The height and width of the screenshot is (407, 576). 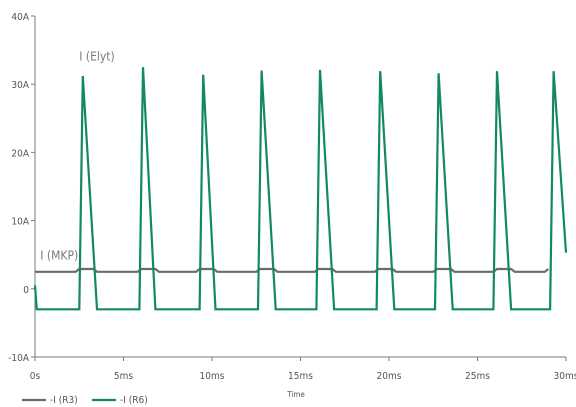 What do you see at coordinates (64, 400) in the screenshot?
I see `legend-label: -I (R3)` at bounding box center [64, 400].